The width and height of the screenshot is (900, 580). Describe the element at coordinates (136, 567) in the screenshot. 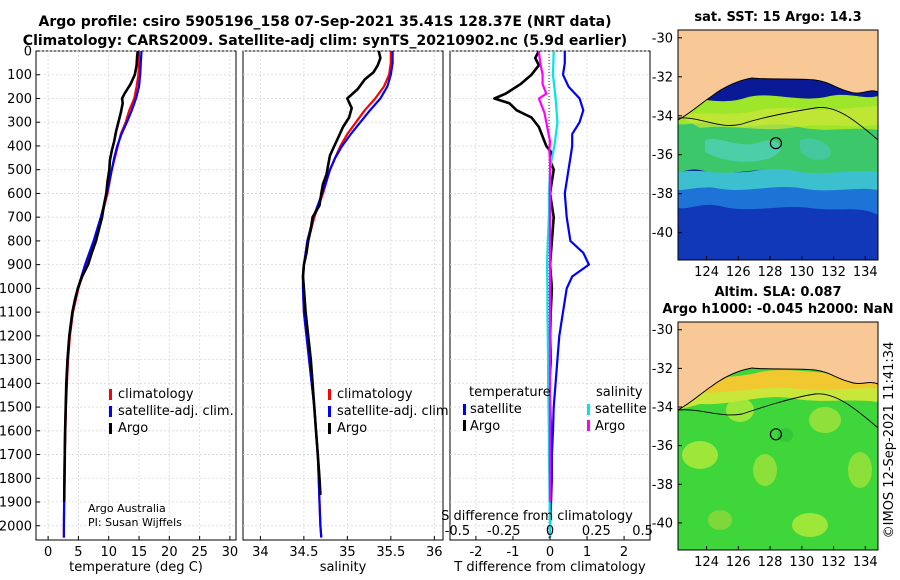

I see `temperature-xlabel: temperature (deg C)` at that location.